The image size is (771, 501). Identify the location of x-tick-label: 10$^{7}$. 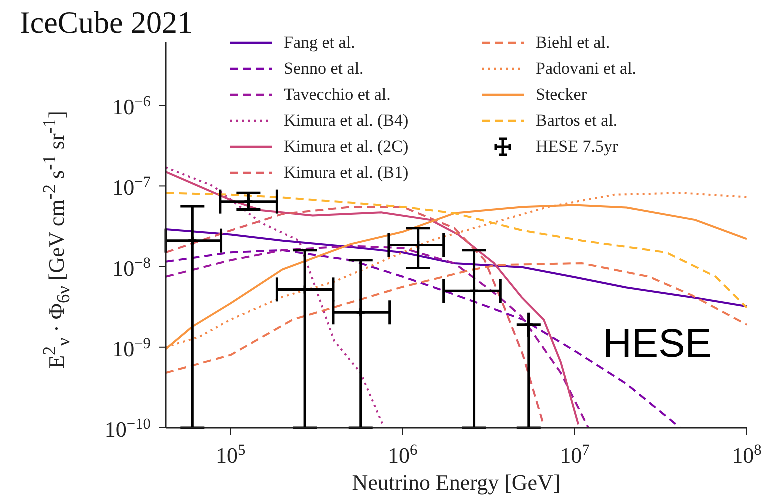
(575, 455).